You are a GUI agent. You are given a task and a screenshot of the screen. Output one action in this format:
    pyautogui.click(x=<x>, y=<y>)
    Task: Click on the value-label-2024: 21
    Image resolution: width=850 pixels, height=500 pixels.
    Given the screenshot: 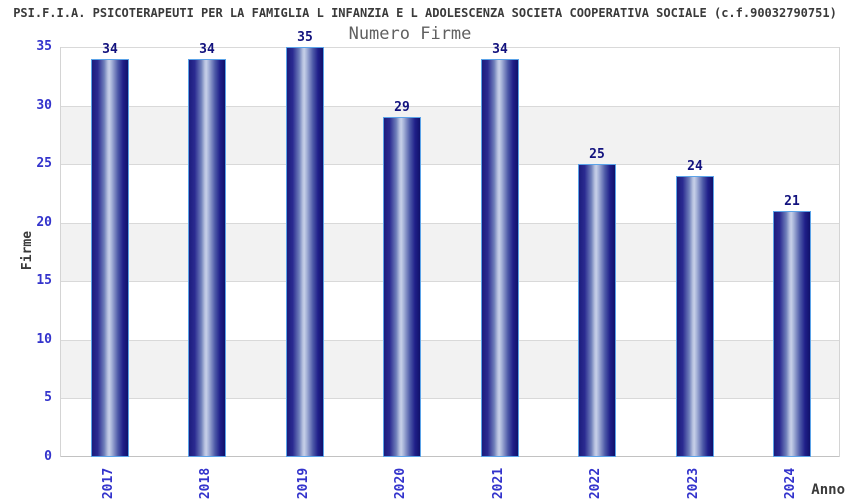 What is the action you would take?
    pyautogui.click(x=792, y=201)
    